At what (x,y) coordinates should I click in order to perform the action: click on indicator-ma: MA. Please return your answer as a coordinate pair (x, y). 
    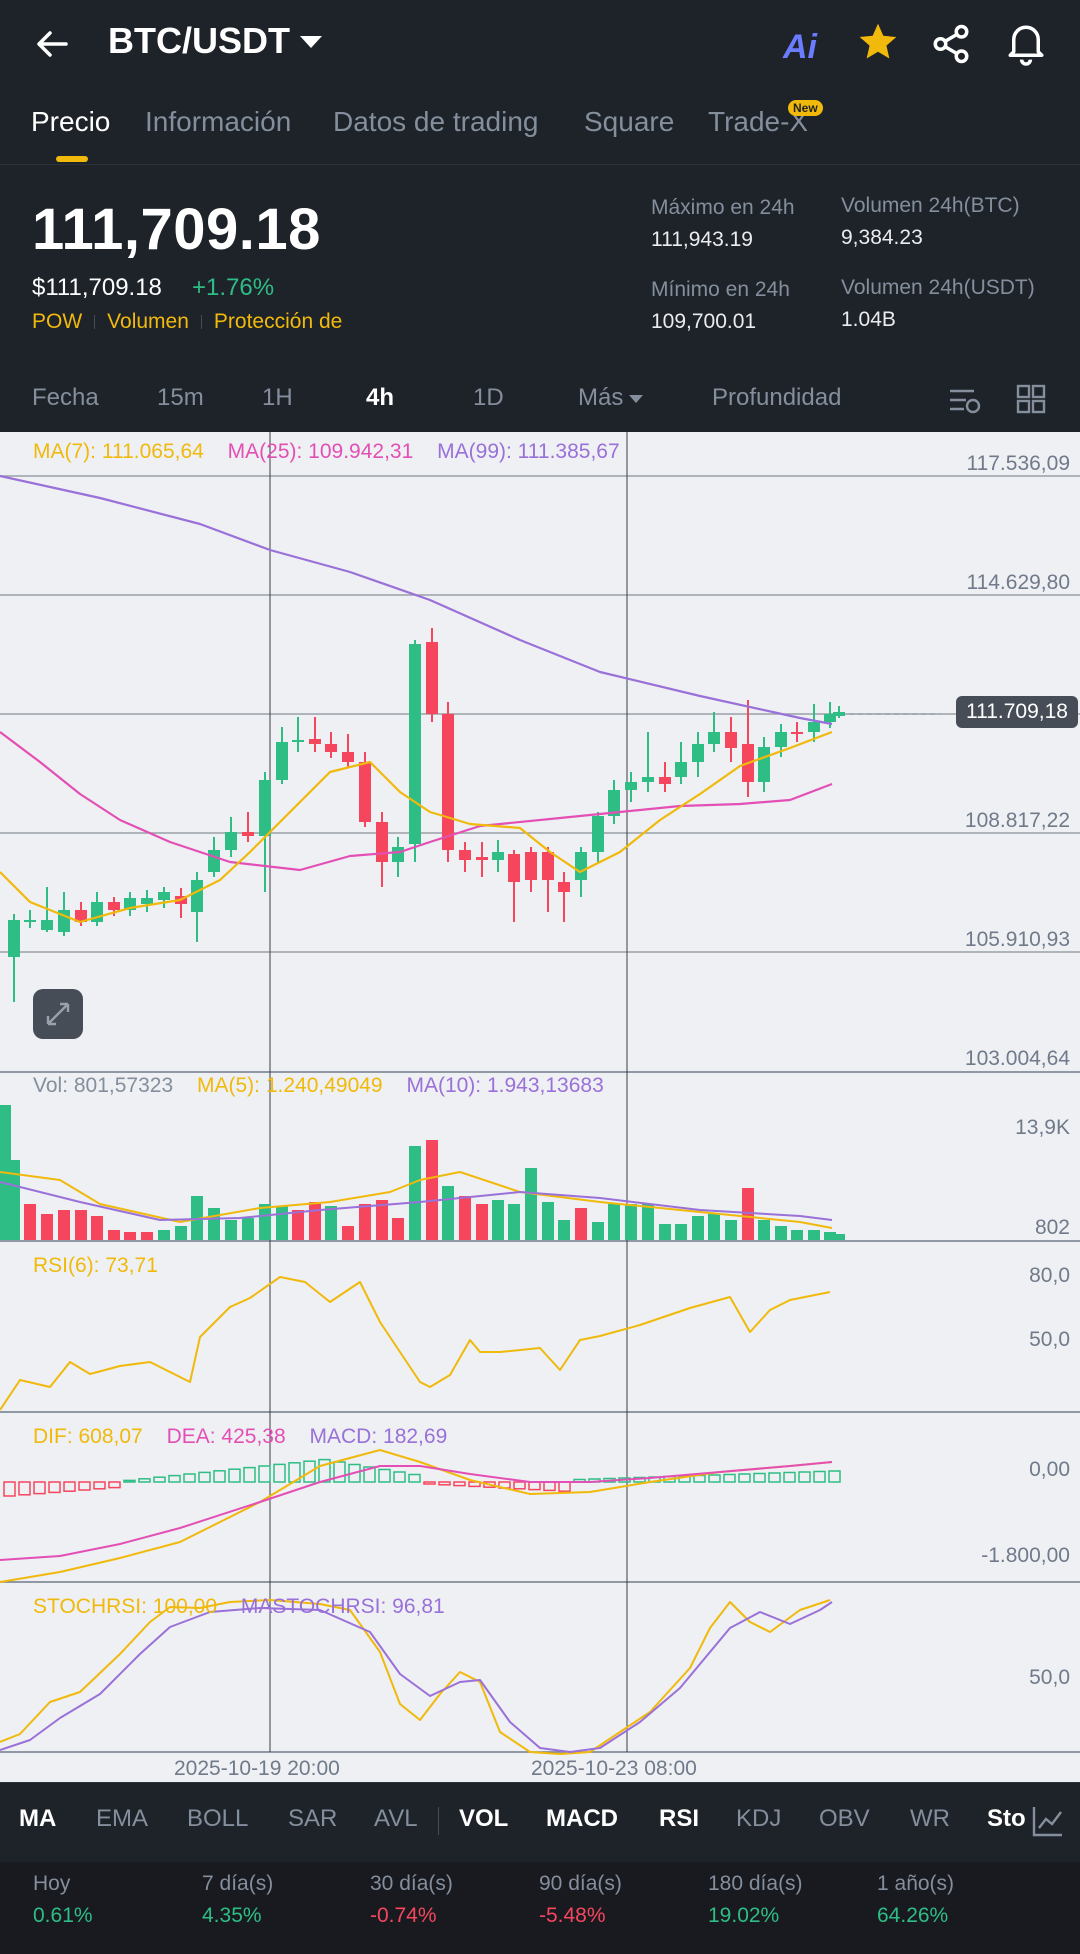
    Looking at the image, I should click on (38, 1818).